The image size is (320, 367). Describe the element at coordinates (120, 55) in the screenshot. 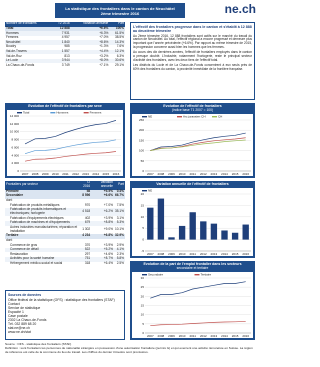

I see `cell: 6.3%` at that location.